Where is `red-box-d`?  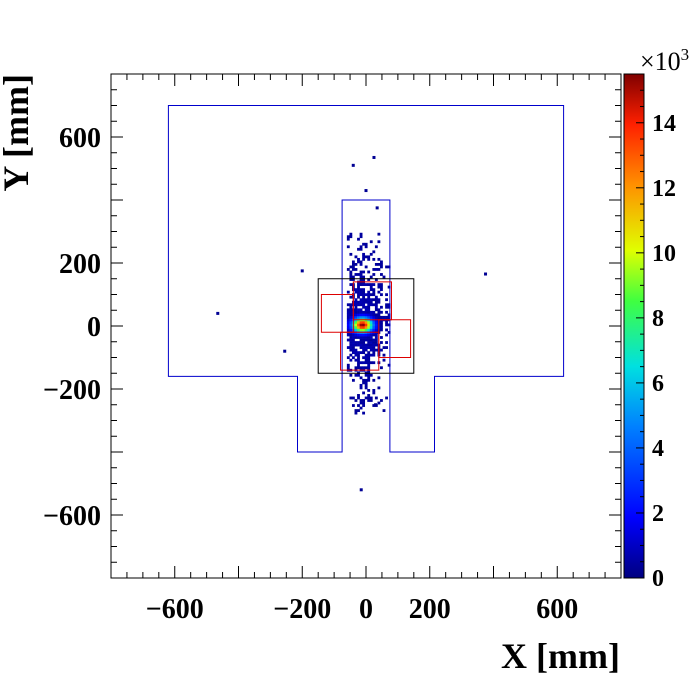
red-box-d is located at coordinates (360, 351).